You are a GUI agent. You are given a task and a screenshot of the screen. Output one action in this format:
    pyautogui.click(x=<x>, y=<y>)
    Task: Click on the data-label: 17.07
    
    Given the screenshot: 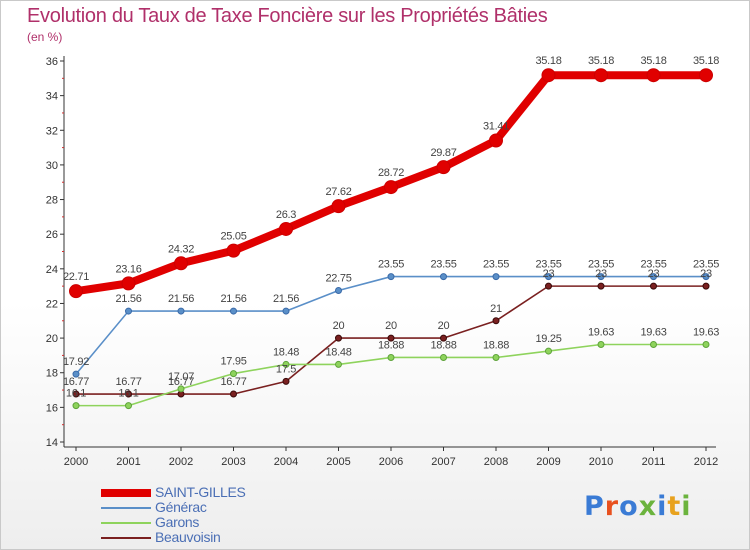 What is the action you would take?
    pyautogui.click(x=181, y=377)
    